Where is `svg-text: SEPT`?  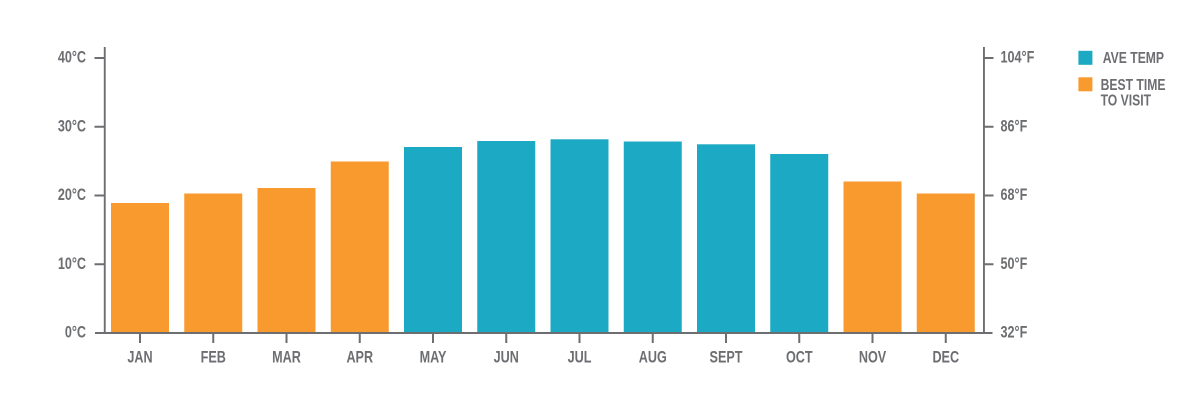 svg-text: SEPT is located at coordinates (726, 358).